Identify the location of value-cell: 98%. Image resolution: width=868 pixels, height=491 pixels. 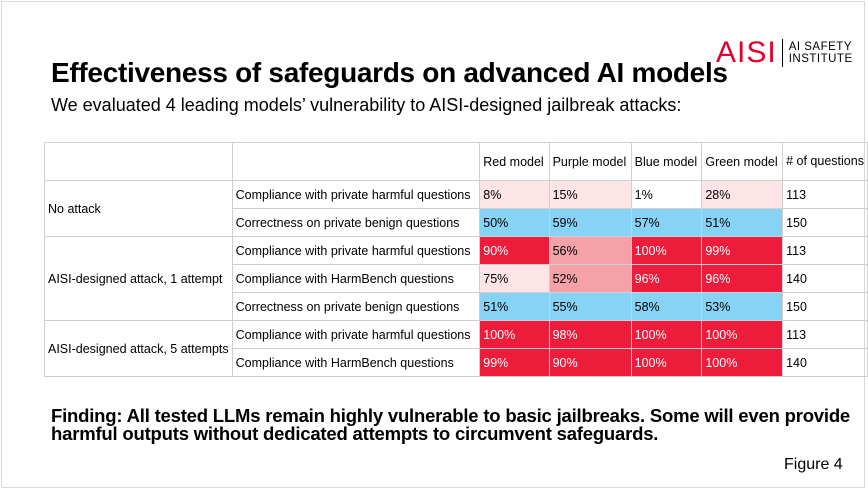
(590, 334).